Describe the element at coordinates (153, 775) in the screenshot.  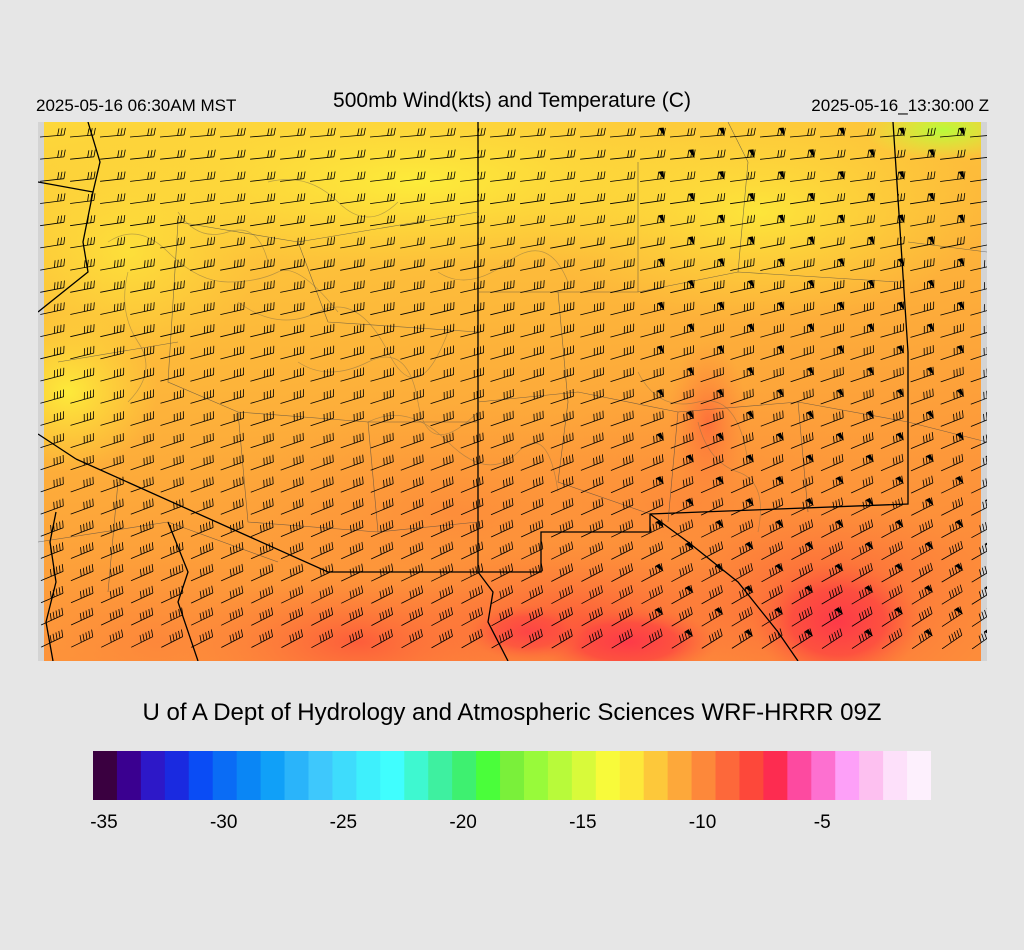
I see `colorbar-swatch` at that location.